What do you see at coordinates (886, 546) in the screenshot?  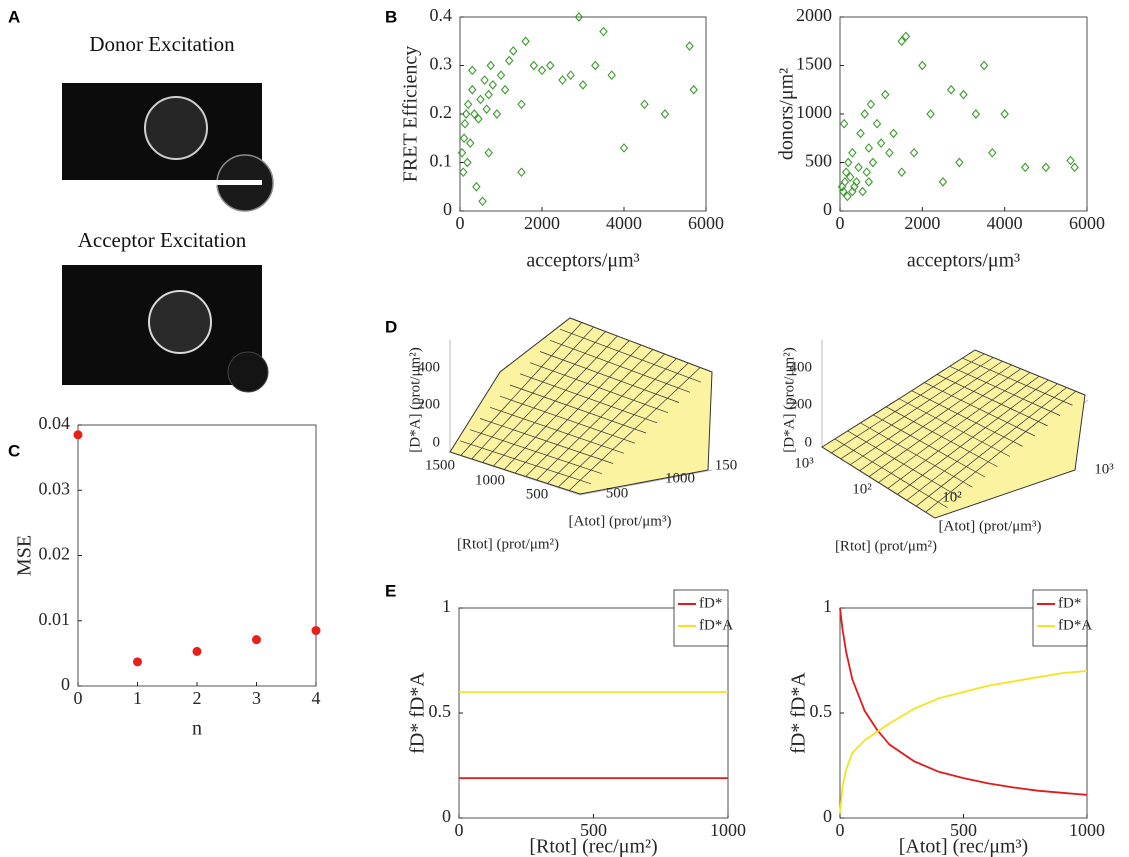 I see `r-axis-label: [Rtot] (prot/μm²)` at bounding box center [886, 546].